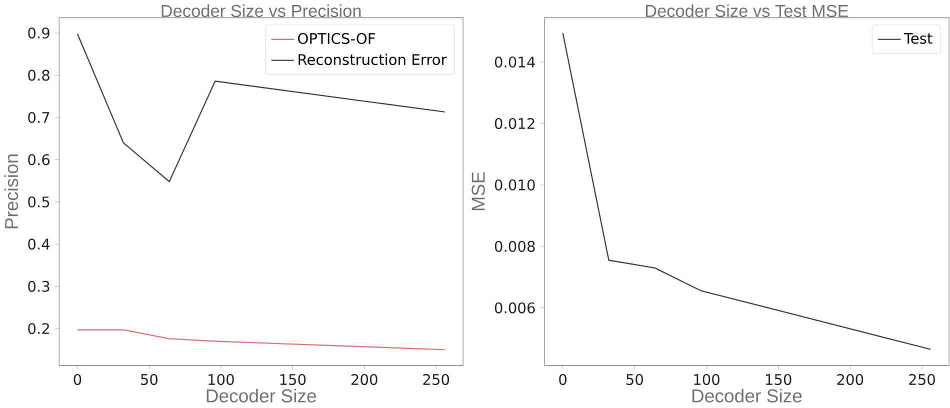 This screenshot has height=408, width=950. I want to click on y-tick-label: 0.010, so click(514, 184).